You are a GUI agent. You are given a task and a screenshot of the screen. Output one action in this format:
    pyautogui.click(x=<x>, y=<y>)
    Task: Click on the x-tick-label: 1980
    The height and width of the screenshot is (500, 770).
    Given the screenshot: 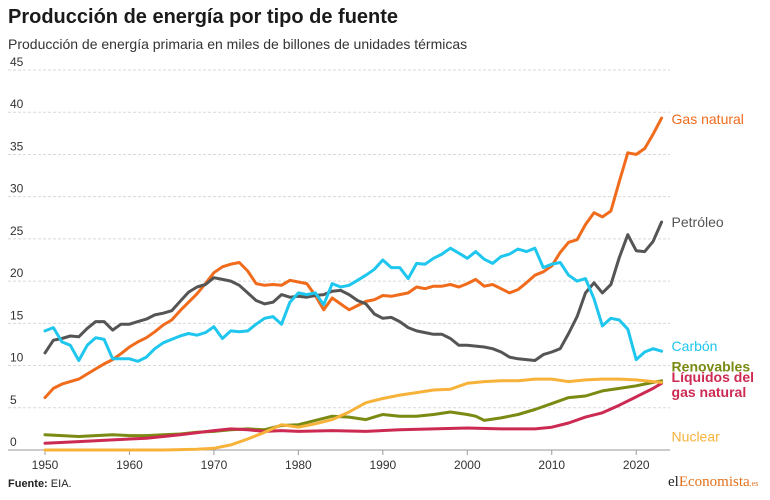 What is the action you would take?
    pyautogui.click(x=298, y=465)
    